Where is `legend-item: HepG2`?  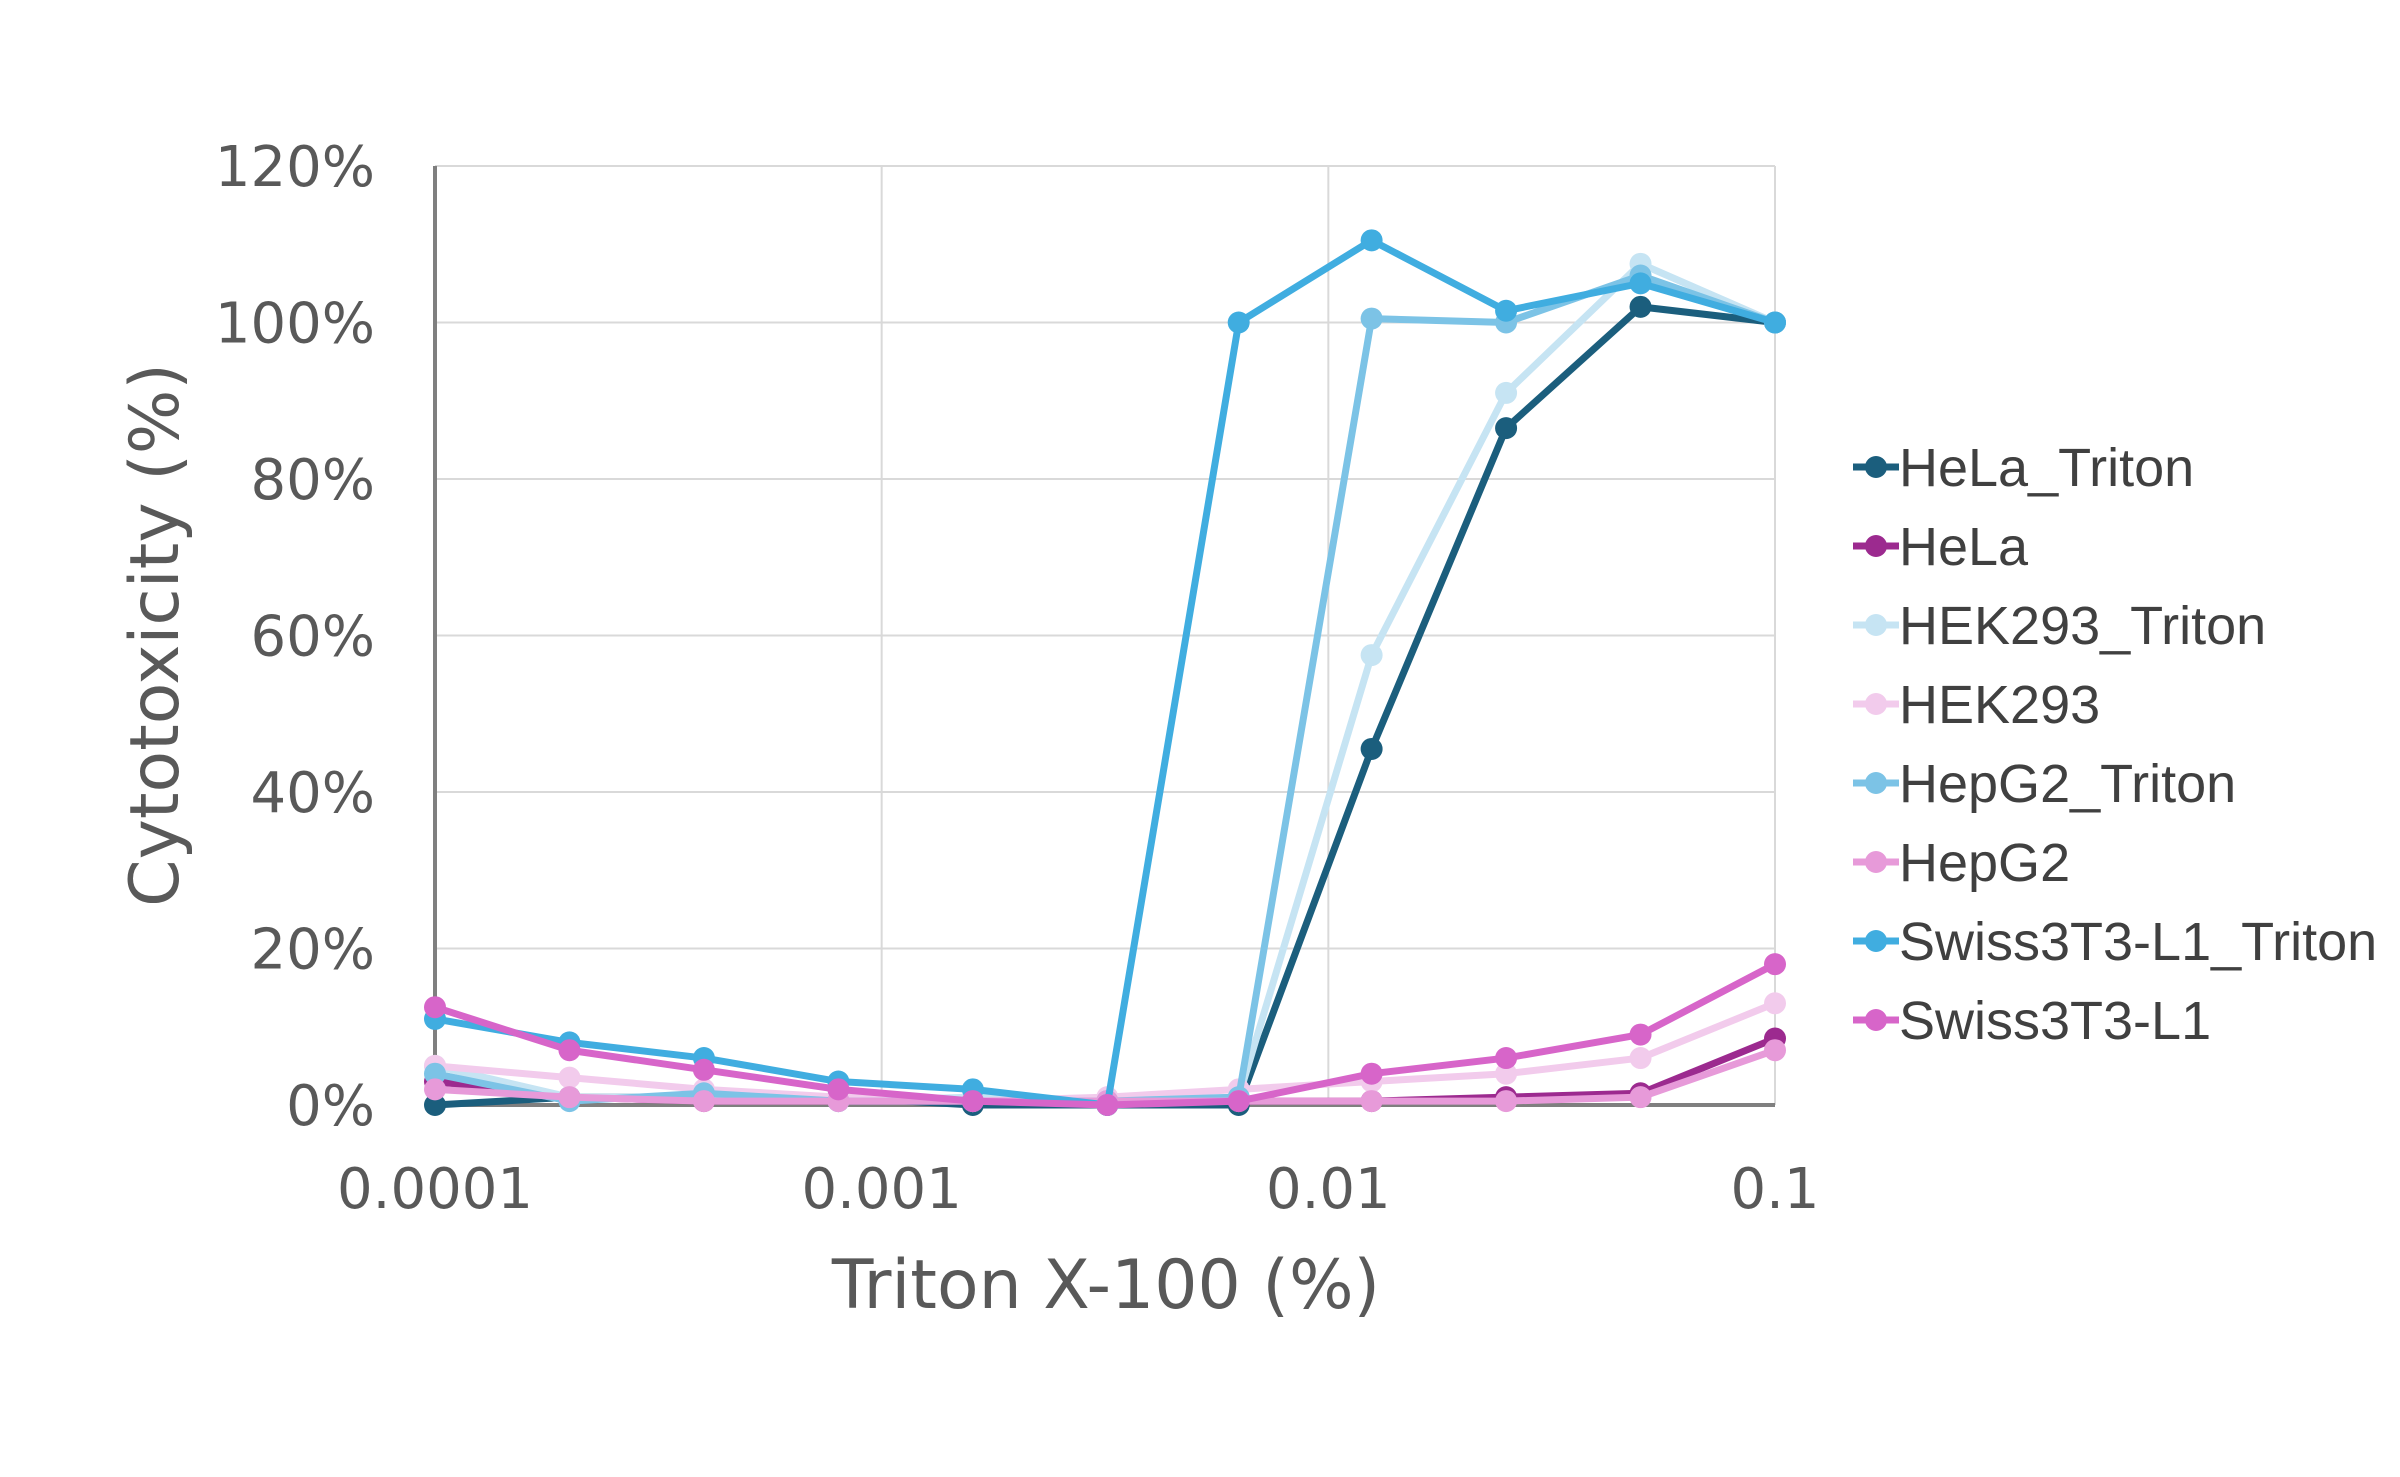 legend-item: HepG2 is located at coordinates (1961, 863).